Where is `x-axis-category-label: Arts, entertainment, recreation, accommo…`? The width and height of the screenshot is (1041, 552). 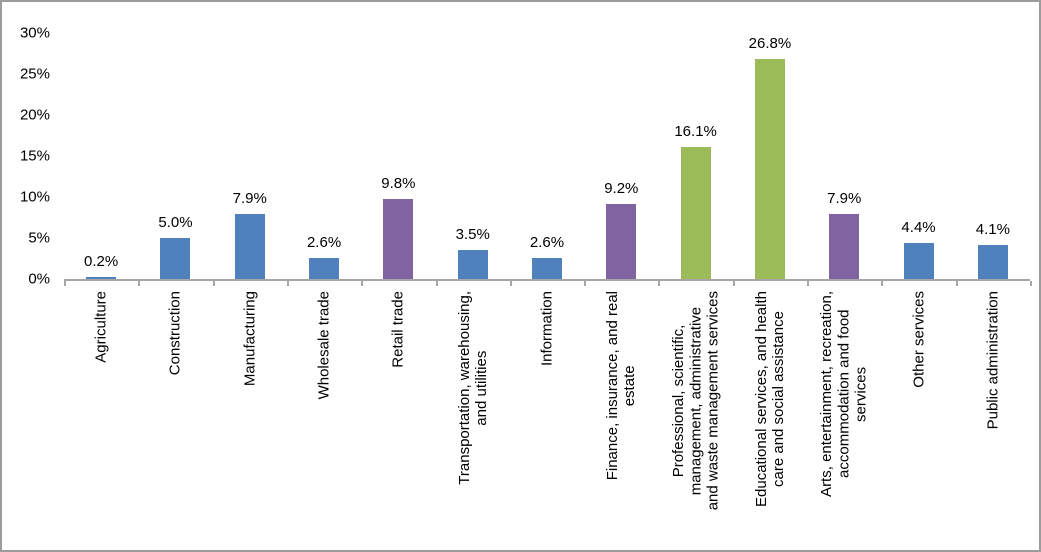
x-axis-category-label: Arts, entertainment, recreation, accommo… is located at coordinates (844, 394).